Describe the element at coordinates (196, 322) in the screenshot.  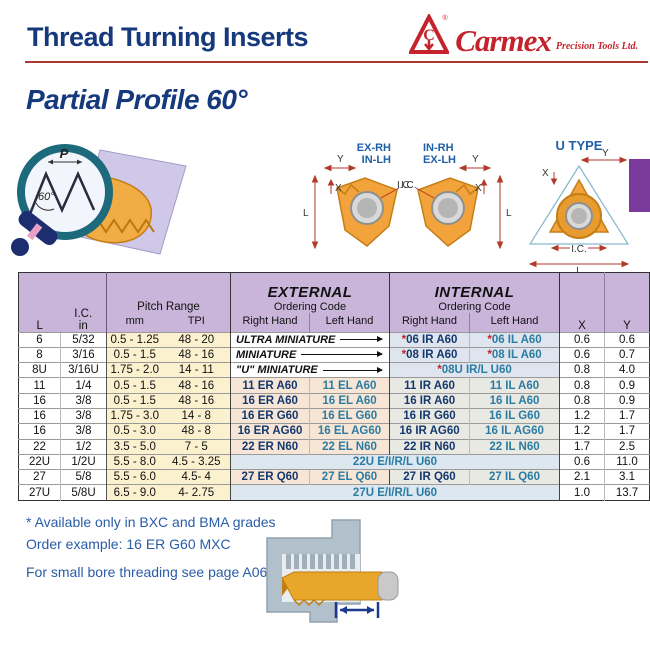
I see `col-header-tpi: TPI` at that location.